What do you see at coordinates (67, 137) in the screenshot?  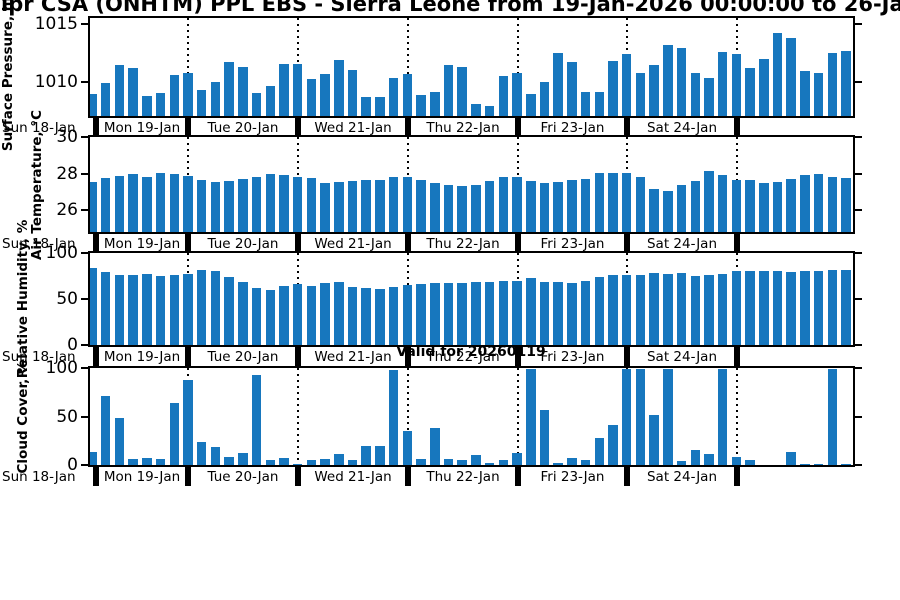 I see `y-tick-label: 30` at bounding box center [67, 137].